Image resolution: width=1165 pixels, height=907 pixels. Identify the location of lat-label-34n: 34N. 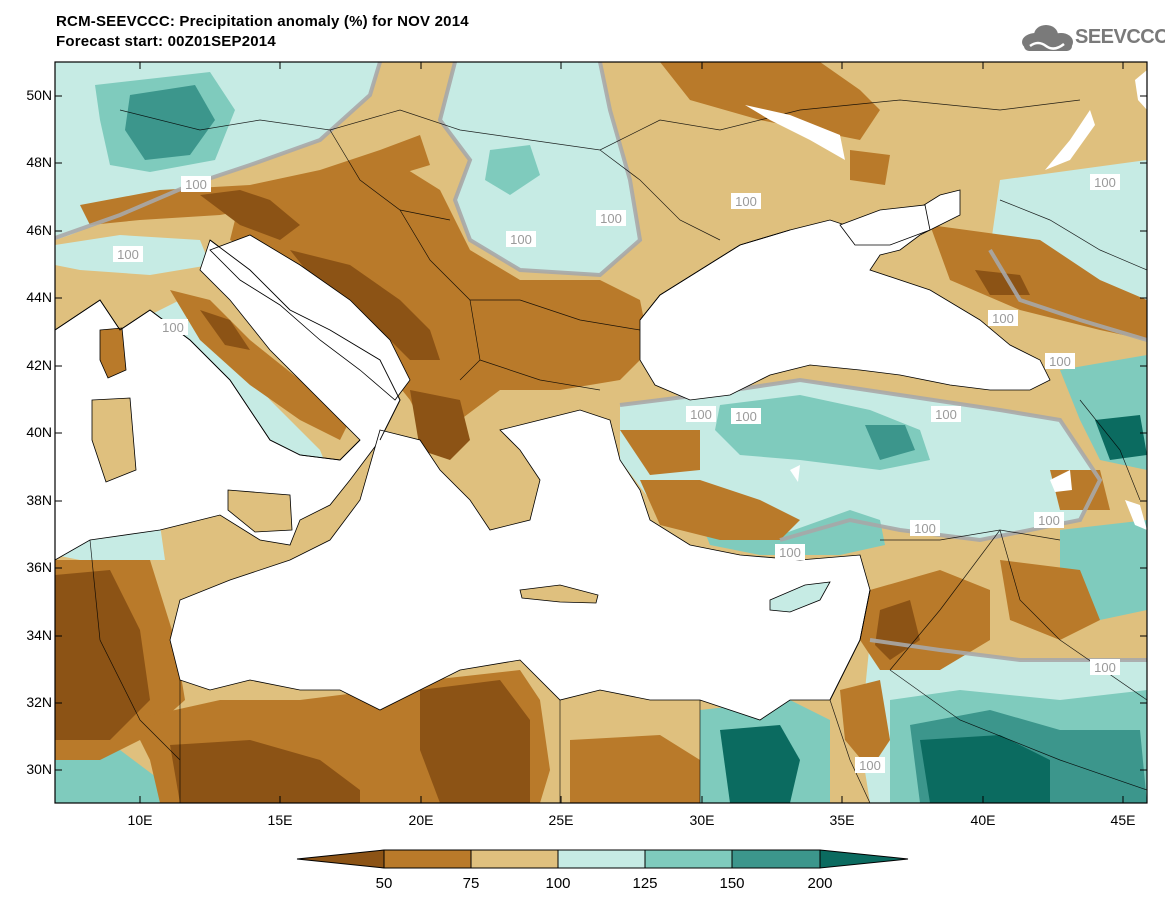
(39, 635).